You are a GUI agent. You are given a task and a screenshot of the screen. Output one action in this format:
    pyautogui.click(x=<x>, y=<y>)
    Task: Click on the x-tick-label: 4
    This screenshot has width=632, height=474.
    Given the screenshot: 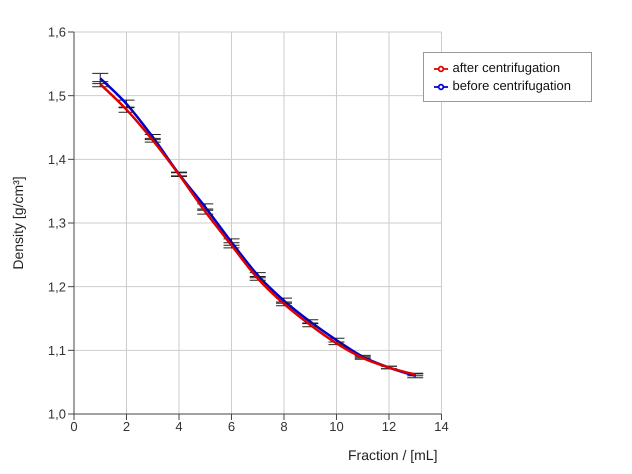 What is the action you would take?
    pyautogui.click(x=179, y=426)
    